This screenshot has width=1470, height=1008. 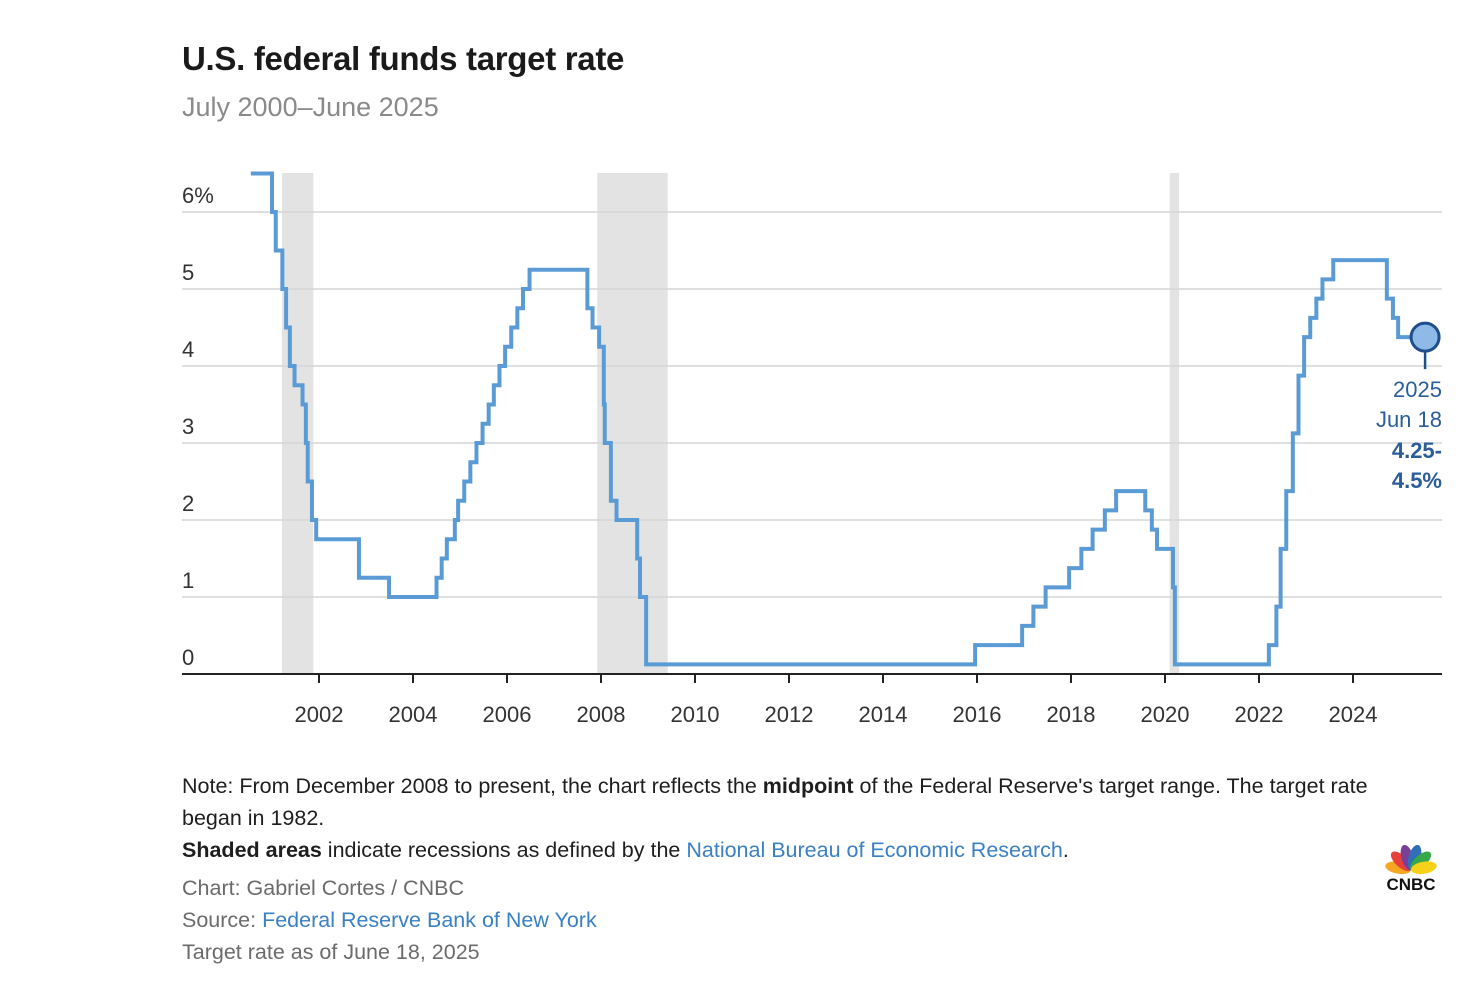 What do you see at coordinates (310, 107) in the screenshot?
I see `chart-subtitle: July 2000–June 2025` at bounding box center [310, 107].